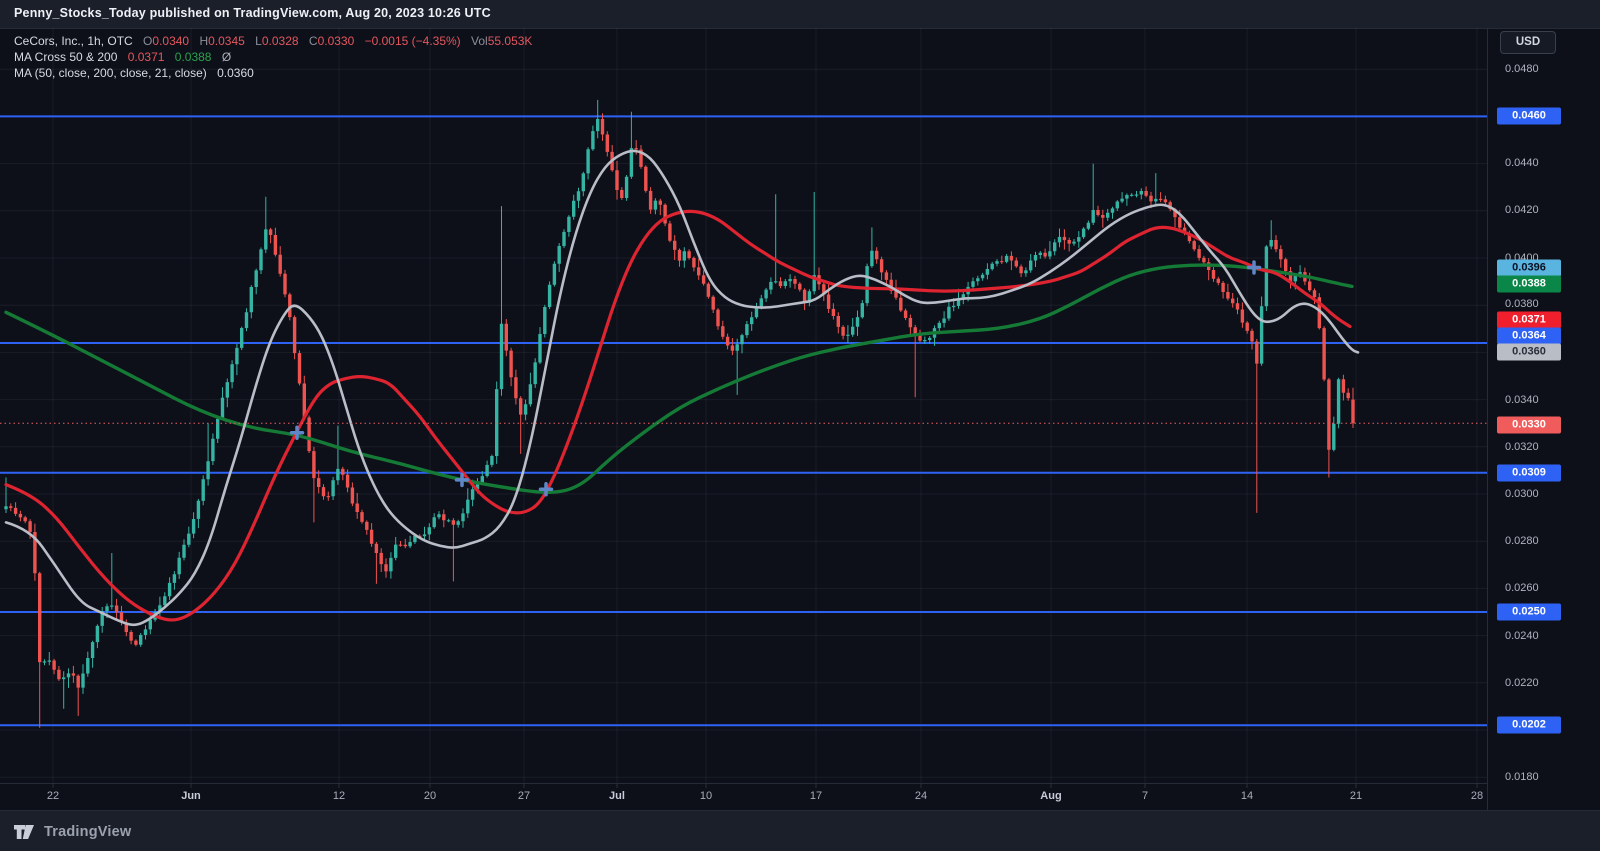 This screenshot has height=851, width=1600. What do you see at coordinates (313, 41) in the screenshot?
I see `close-label: C` at bounding box center [313, 41].